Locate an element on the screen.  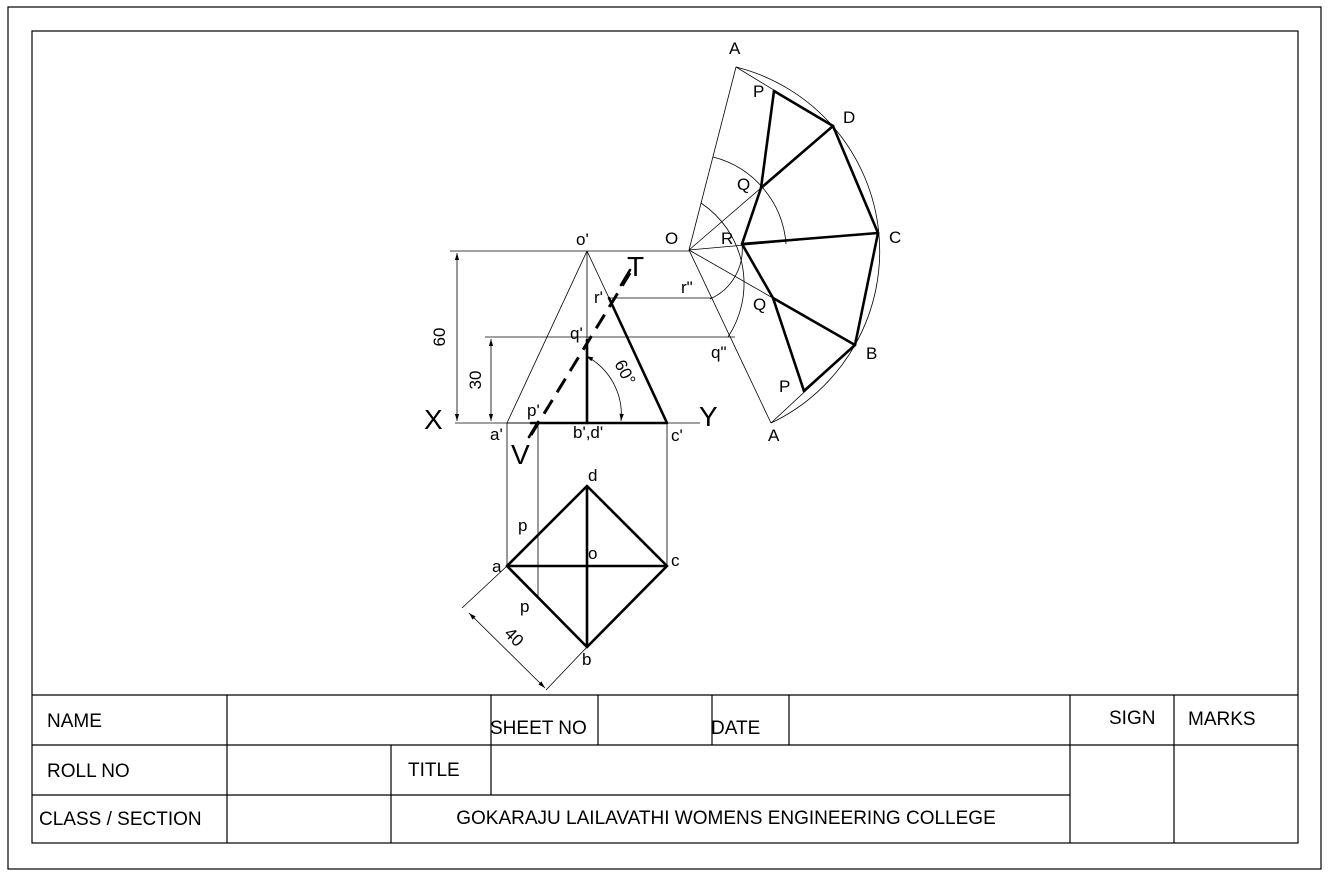
label-plan-a: a is located at coordinates (497, 566).